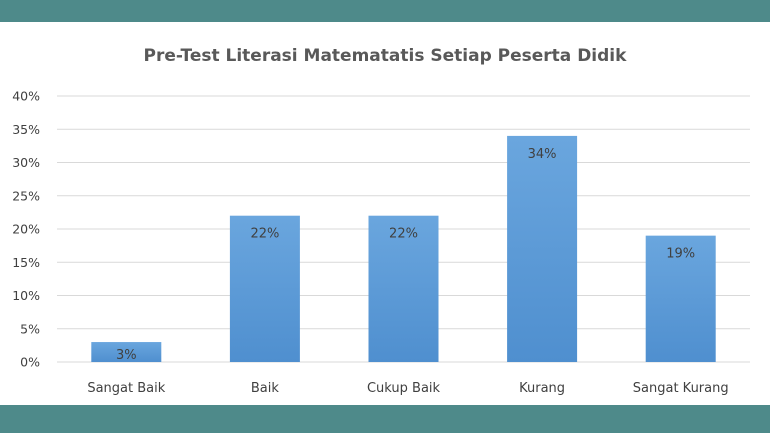  I want to click on x-category-label: Kurang, so click(542, 388).